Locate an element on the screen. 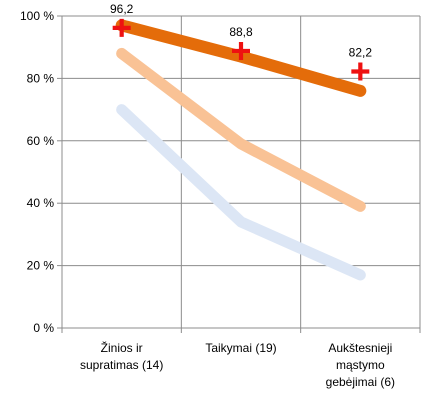 This screenshot has width=432, height=396. y-tick-label: 100 % is located at coordinates (37, 16).